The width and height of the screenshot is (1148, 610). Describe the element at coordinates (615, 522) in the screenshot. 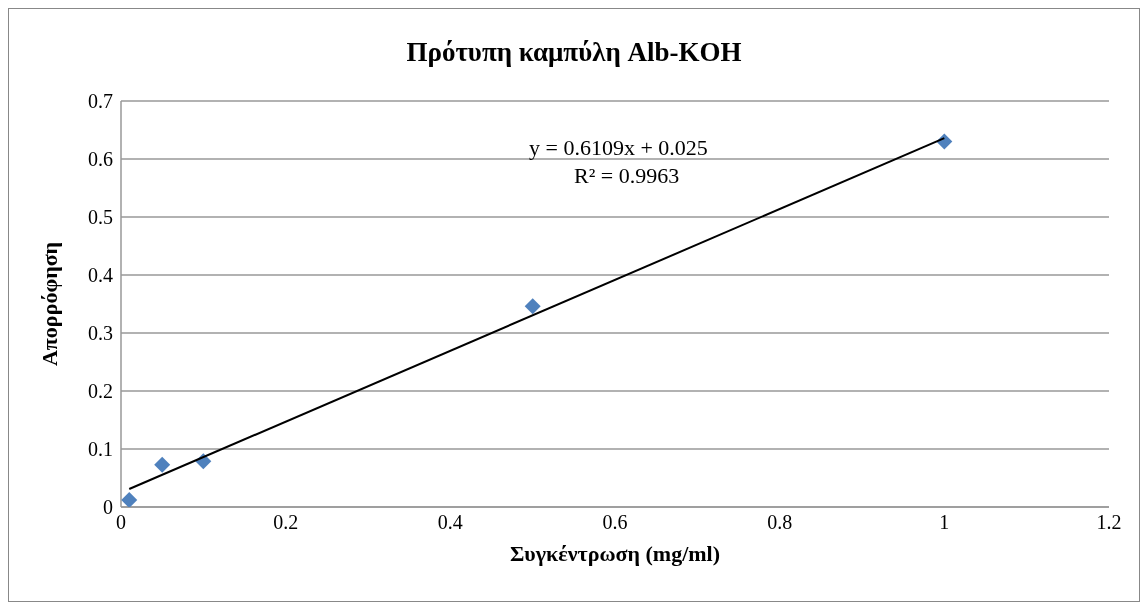

I see `x-tick-label: 0.6` at that location.